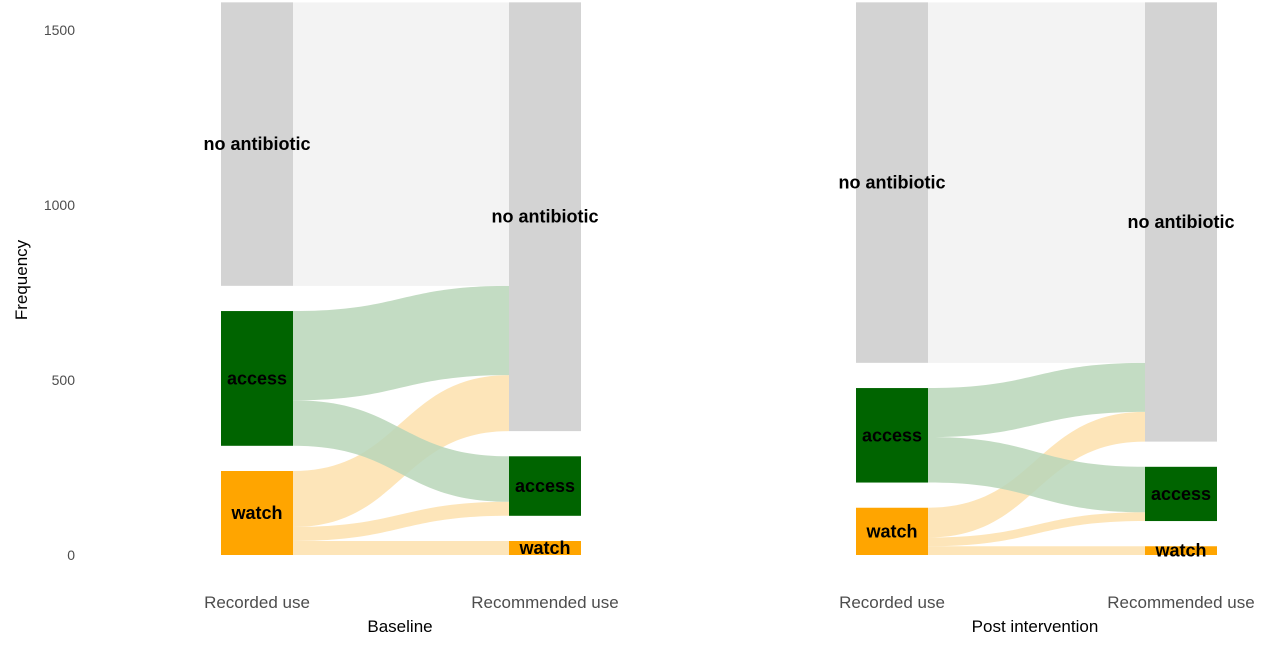 This screenshot has width=1280, height=648. I want to click on y-axis: 0 500 1000 1500, so click(59, 292).